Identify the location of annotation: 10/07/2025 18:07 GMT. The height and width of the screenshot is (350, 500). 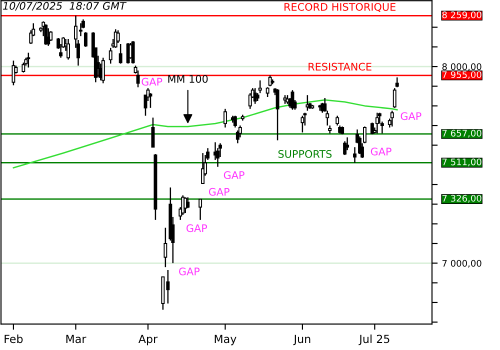
(65, 6).